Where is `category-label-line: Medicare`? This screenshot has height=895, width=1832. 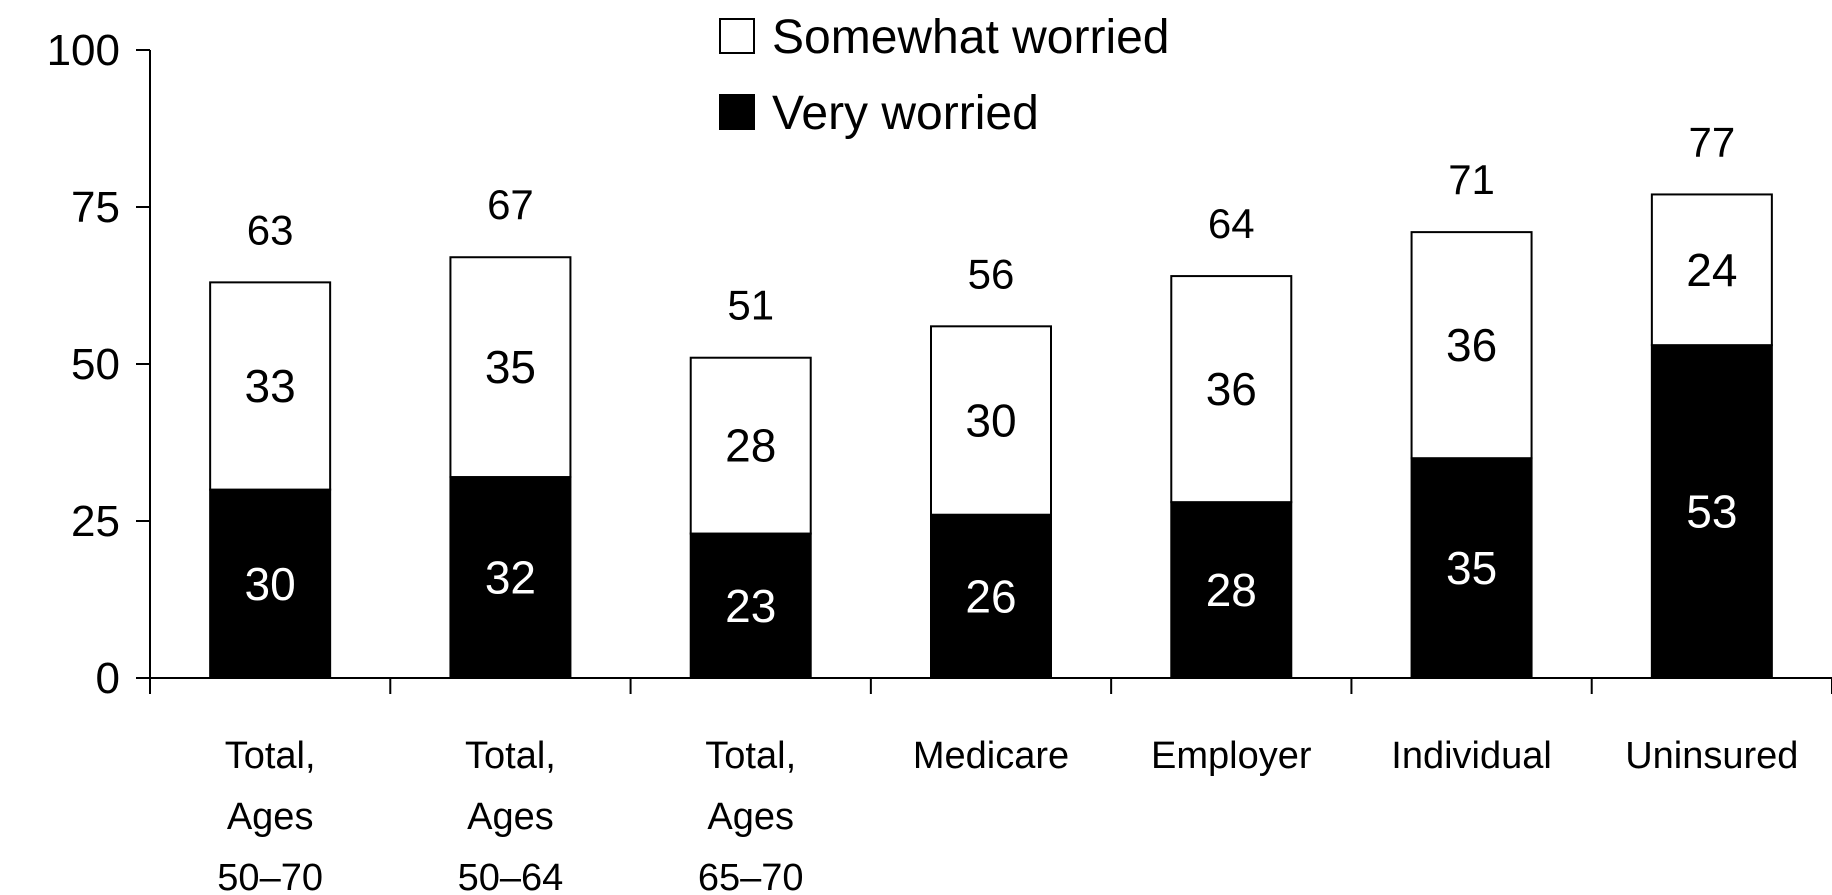
category-label-line: Medicare is located at coordinates (991, 756).